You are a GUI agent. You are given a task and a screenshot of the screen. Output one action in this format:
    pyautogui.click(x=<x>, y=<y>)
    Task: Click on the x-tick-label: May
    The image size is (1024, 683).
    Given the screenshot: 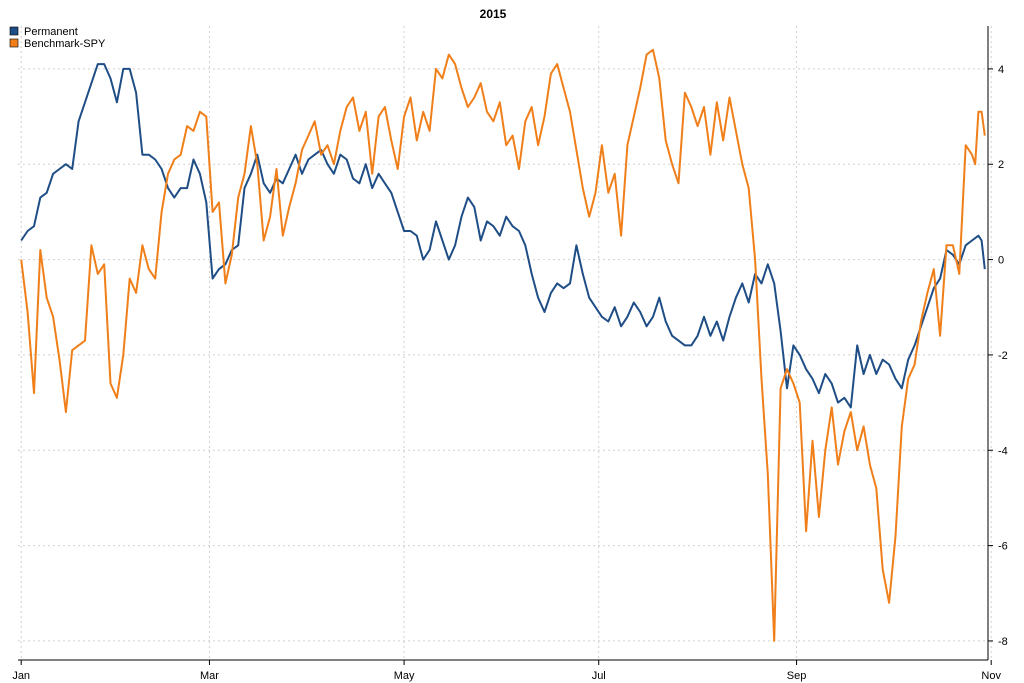 What is the action you would take?
    pyautogui.click(x=404, y=676)
    